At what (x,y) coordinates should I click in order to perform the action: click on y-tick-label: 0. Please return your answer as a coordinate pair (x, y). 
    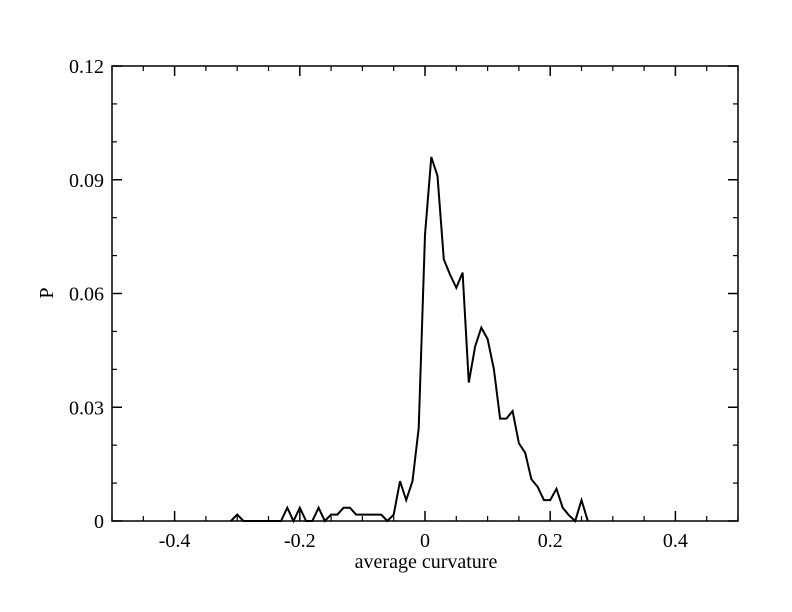
    Looking at the image, I should click on (99, 522).